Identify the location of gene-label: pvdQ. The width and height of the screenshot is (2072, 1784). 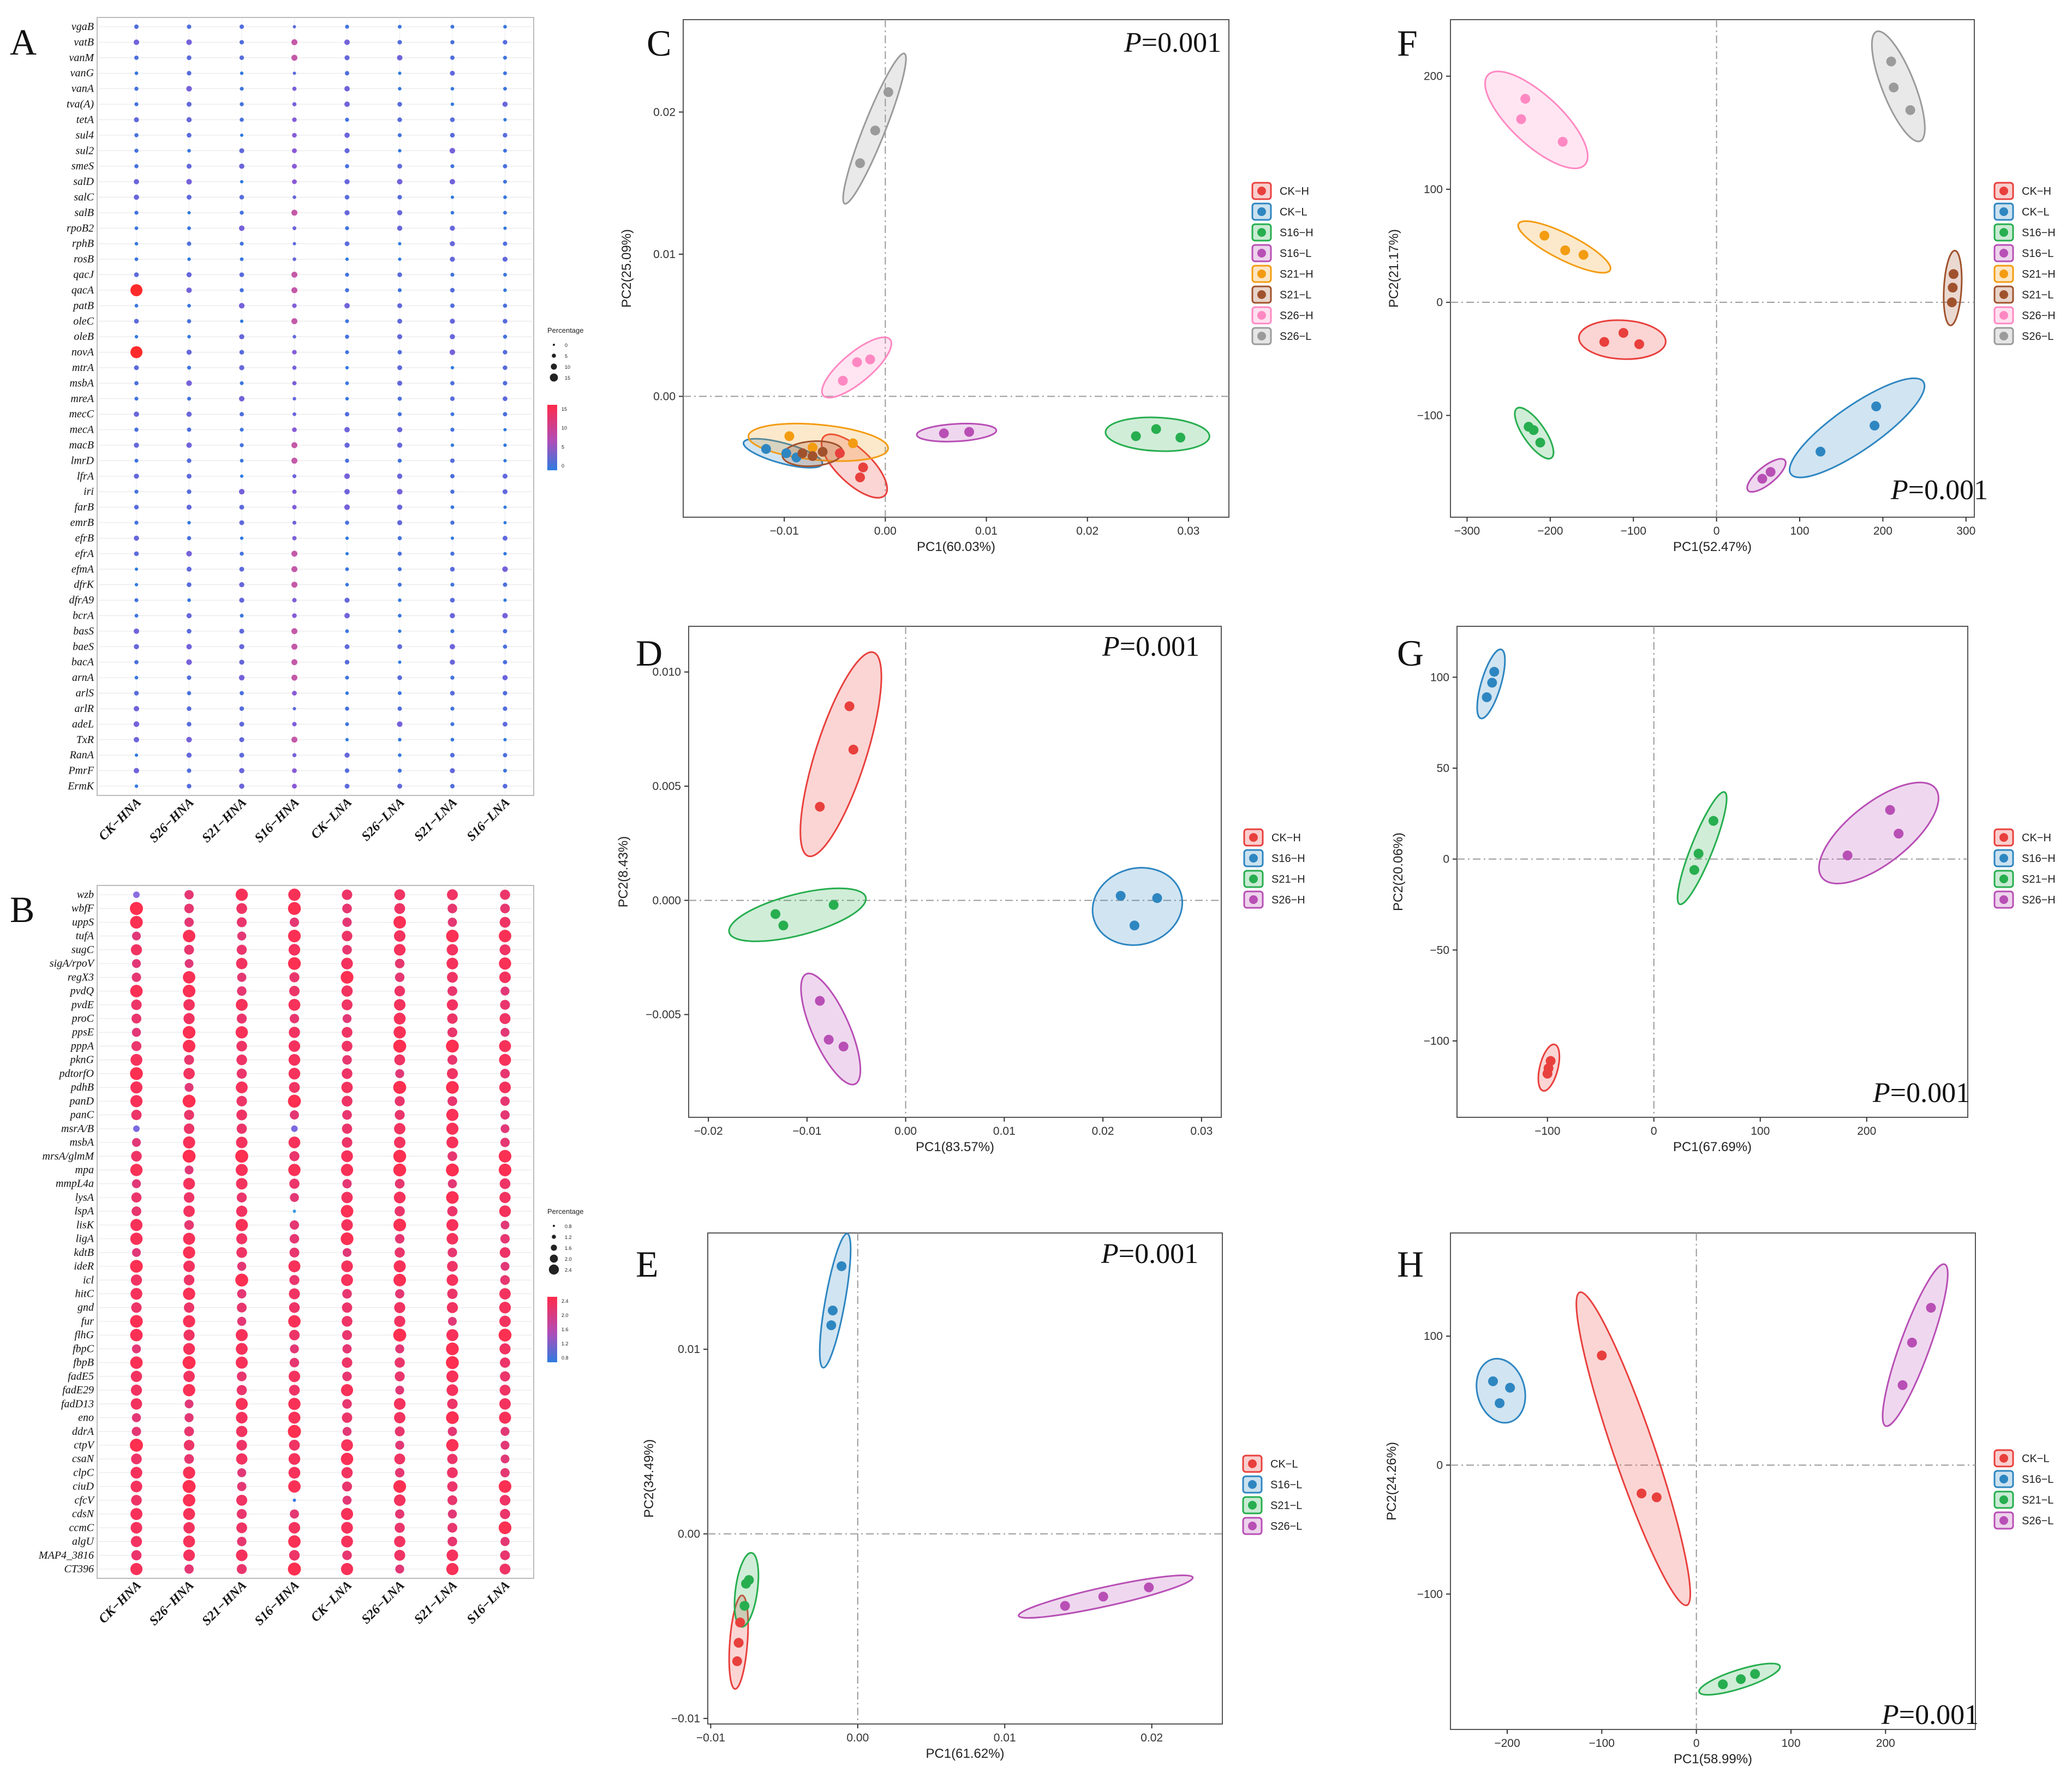
(81, 991).